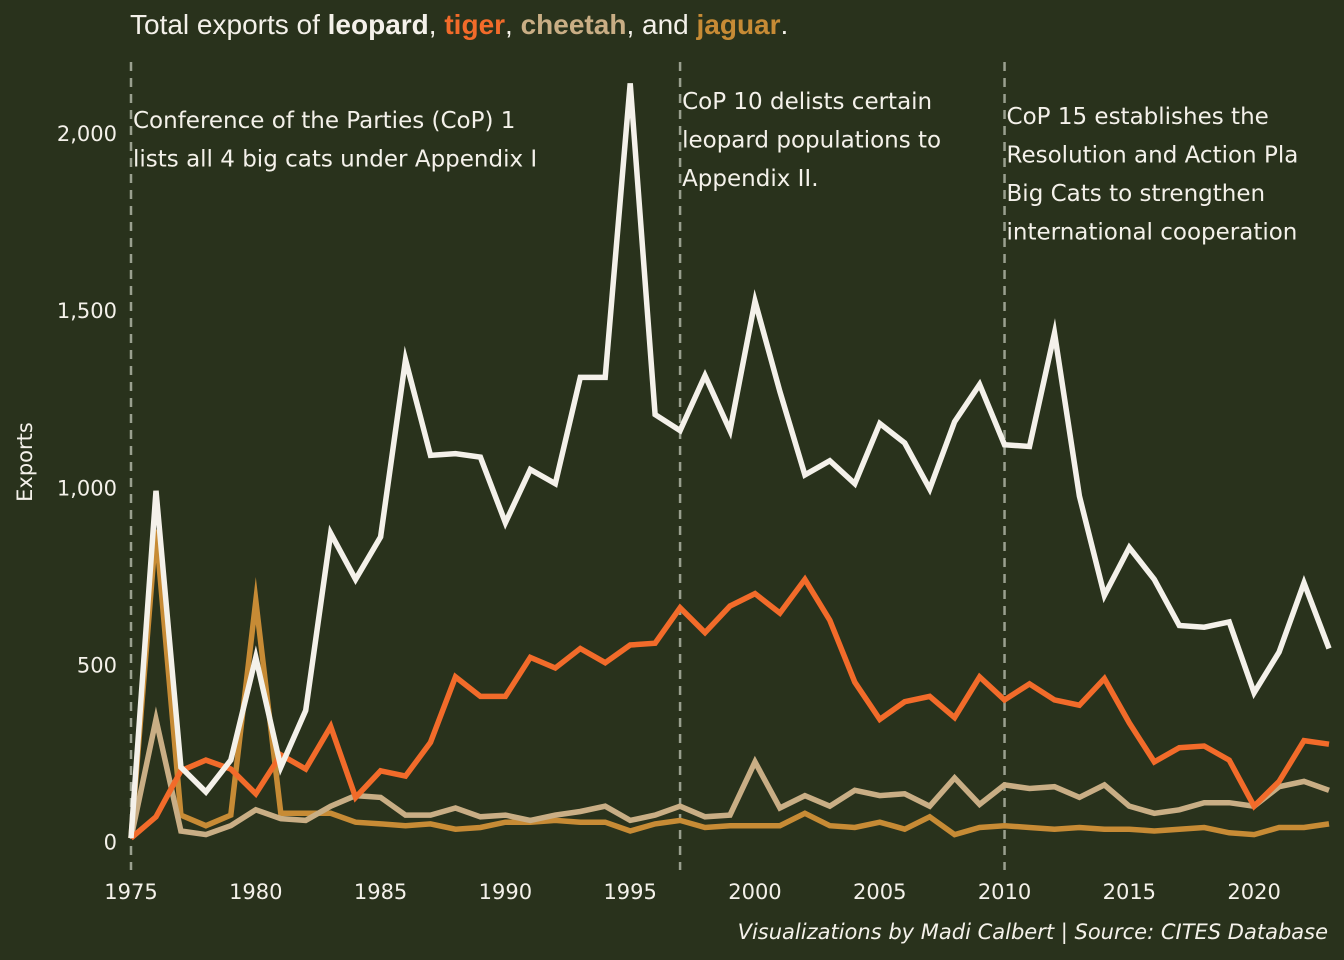 Image resolution: width=1344 pixels, height=960 pixels. I want to click on x-tick-label: 2000, so click(754, 892).